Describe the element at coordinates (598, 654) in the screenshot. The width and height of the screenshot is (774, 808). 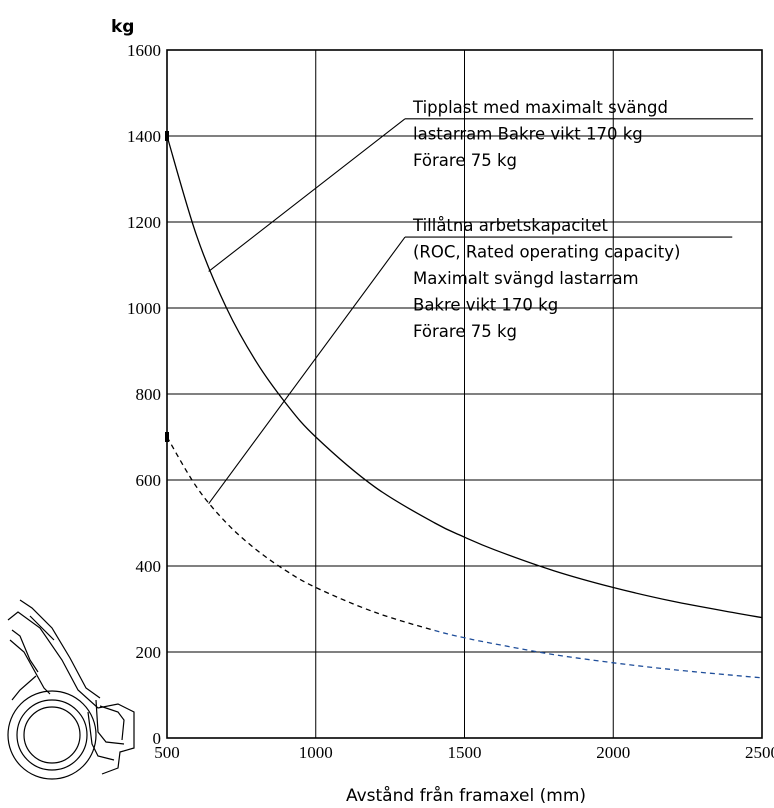
I see `roc-series-line-blue-part` at that location.